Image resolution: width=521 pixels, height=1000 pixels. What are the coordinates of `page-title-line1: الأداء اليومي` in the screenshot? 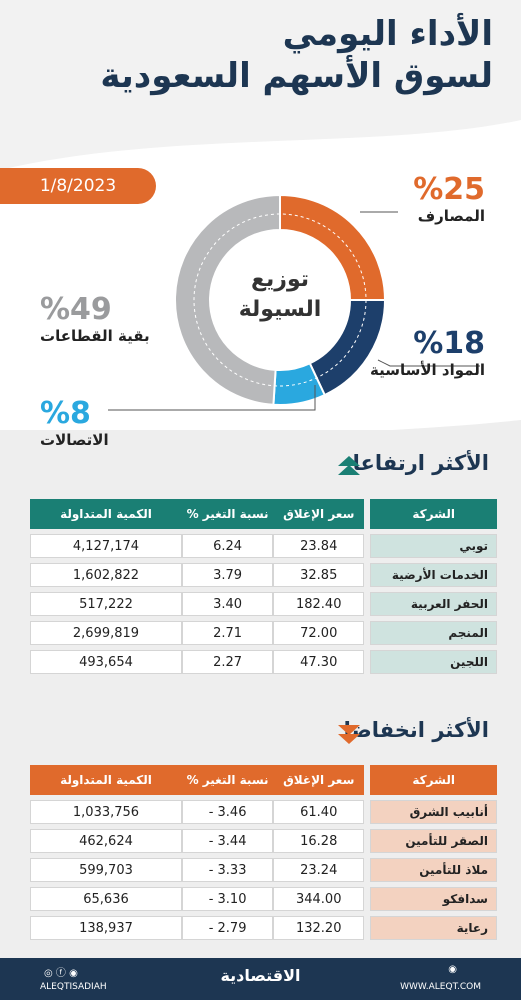 It's located at (387, 34).